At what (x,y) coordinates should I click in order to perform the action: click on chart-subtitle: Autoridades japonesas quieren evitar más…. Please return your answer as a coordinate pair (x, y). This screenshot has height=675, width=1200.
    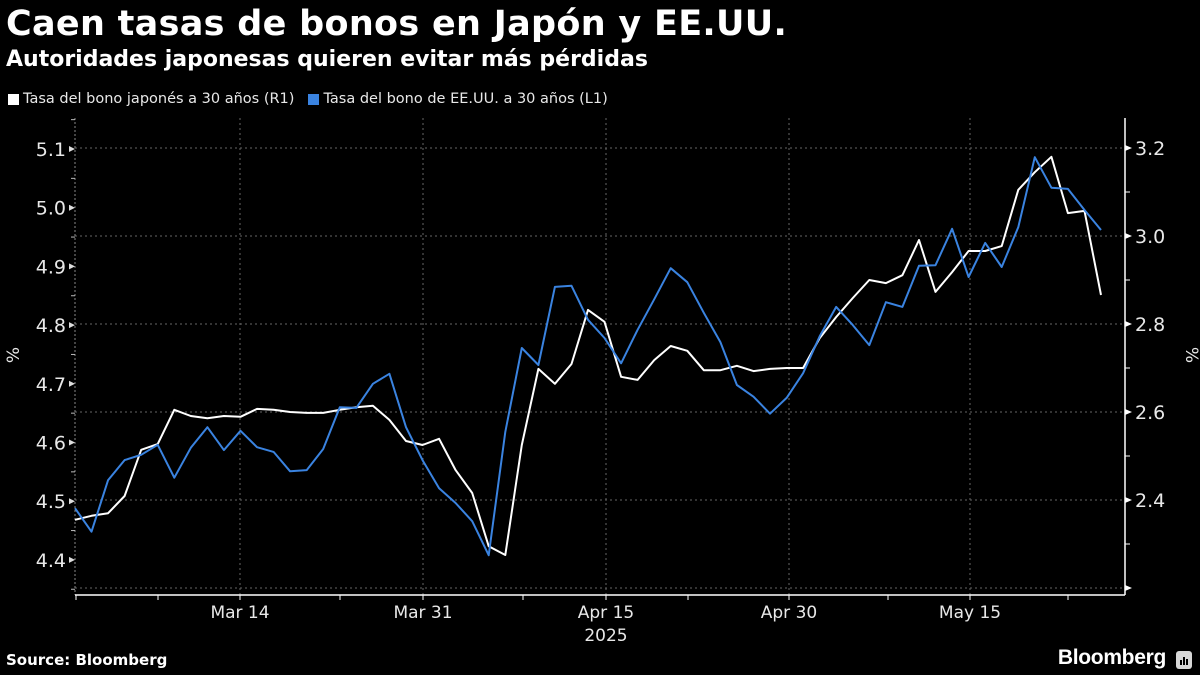
    Looking at the image, I should click on (327, 59).